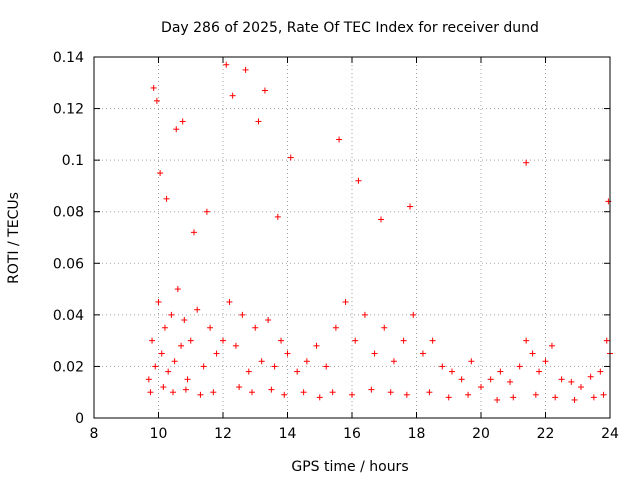 This screenshot has height=480, width=640. What do you see at coordinates (94, 434) in the screenshot?
I see `x-tick-label: 8` at bounding box center [94, 434].